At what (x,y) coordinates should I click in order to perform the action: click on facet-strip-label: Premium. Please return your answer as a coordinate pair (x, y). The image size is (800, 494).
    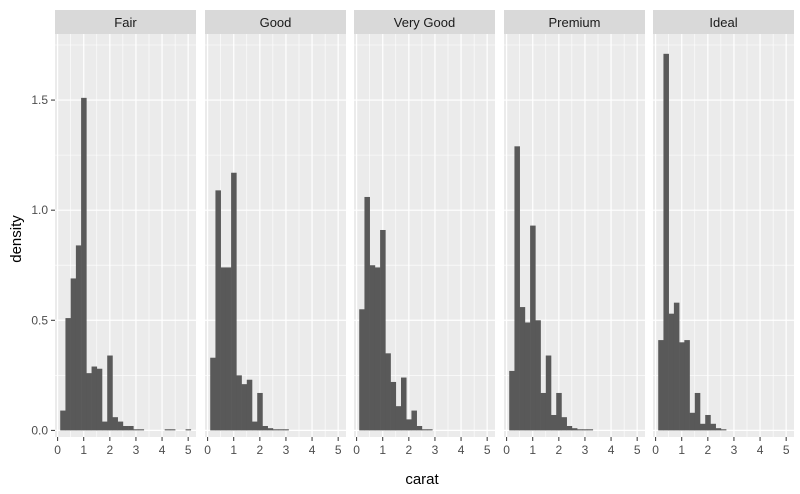
    Looking at the image, I should click on (574, 22).